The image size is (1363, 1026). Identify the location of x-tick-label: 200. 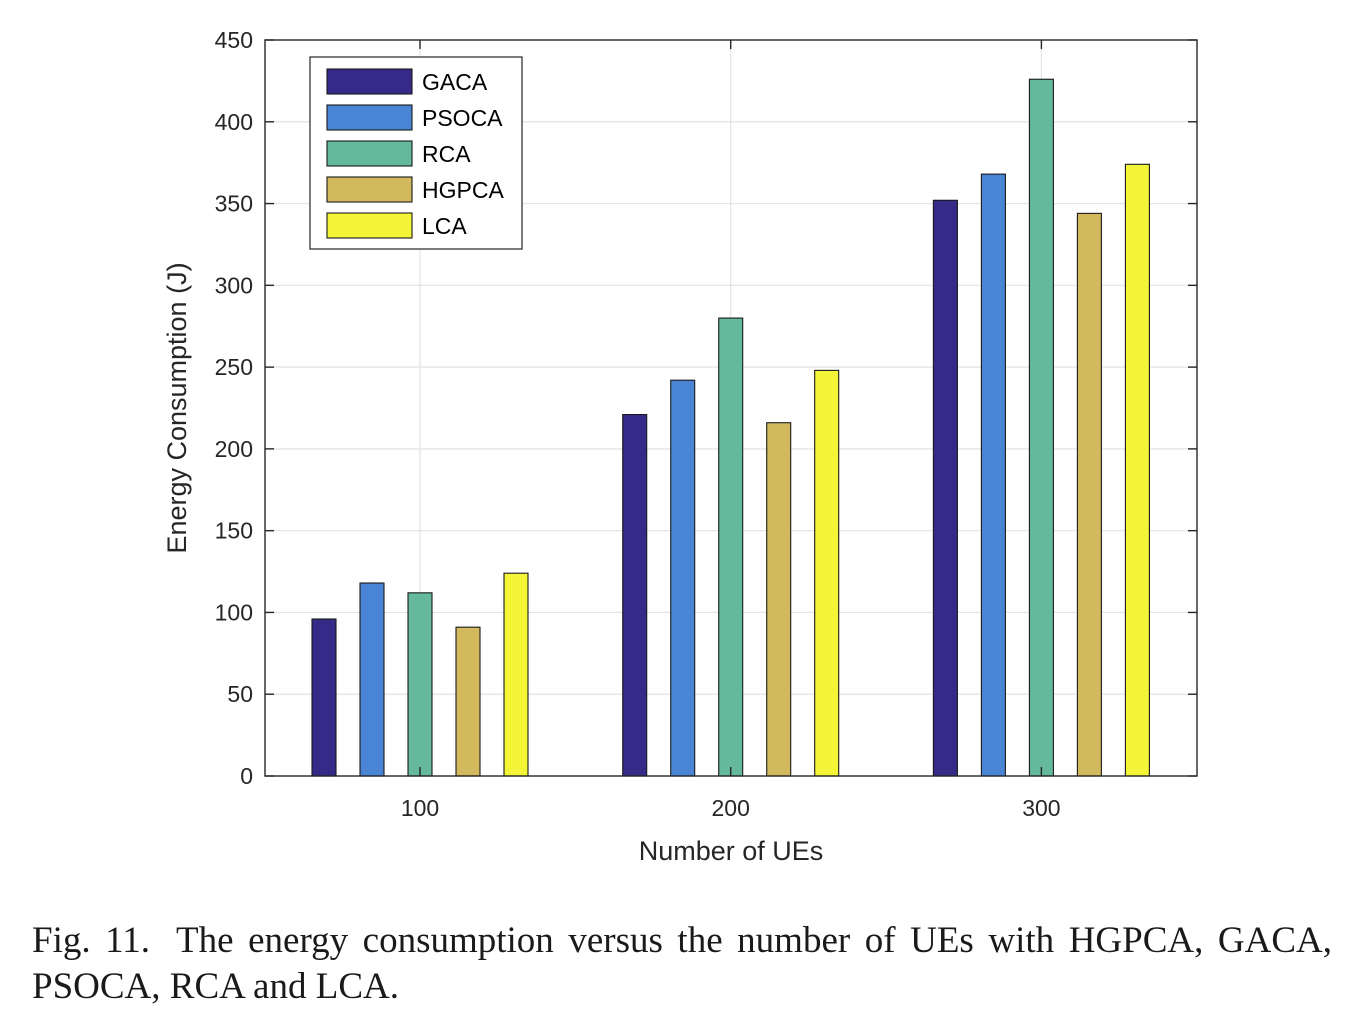
(731, 808).